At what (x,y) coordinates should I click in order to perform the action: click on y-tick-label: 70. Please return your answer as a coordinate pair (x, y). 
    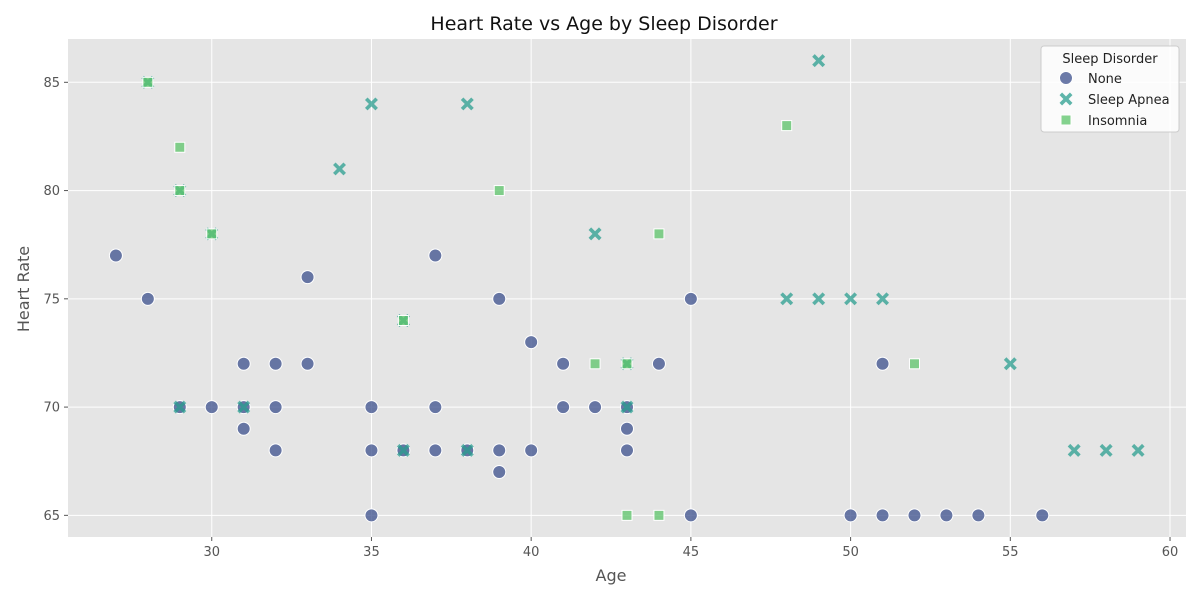
    Looking at the image, I should click on (51, 408).